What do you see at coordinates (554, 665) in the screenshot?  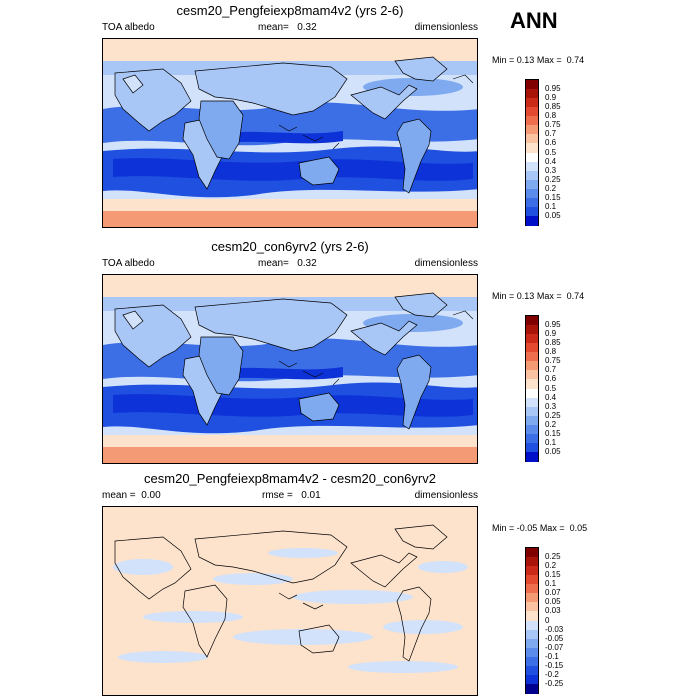 I see `colorbar-tick-label: -0.15` at bounding box center [554, 665].